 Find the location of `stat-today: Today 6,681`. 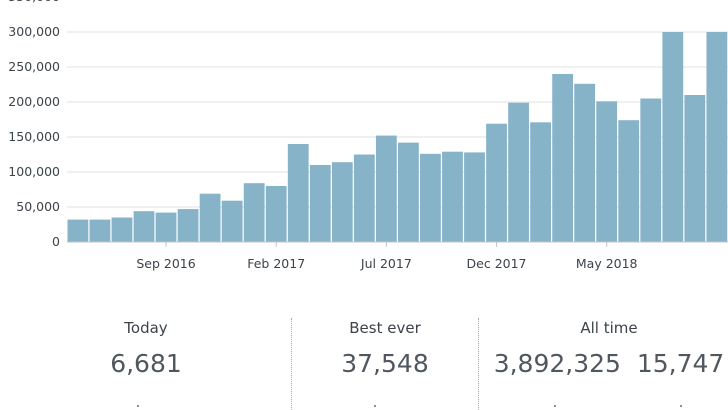

stat-today: Today 6,681 is located at coordinates (146, 349).